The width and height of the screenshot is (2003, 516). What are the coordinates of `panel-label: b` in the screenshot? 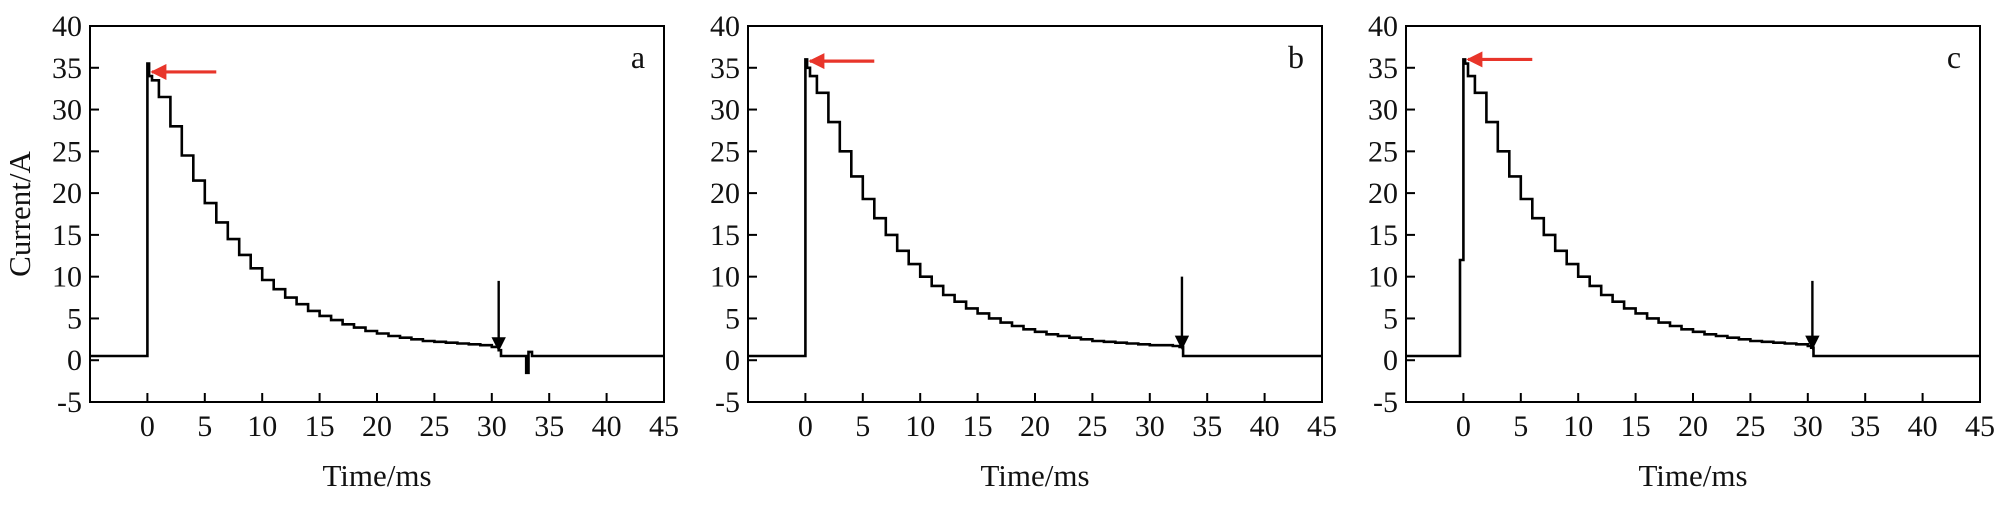 It's located at (1296, 57).